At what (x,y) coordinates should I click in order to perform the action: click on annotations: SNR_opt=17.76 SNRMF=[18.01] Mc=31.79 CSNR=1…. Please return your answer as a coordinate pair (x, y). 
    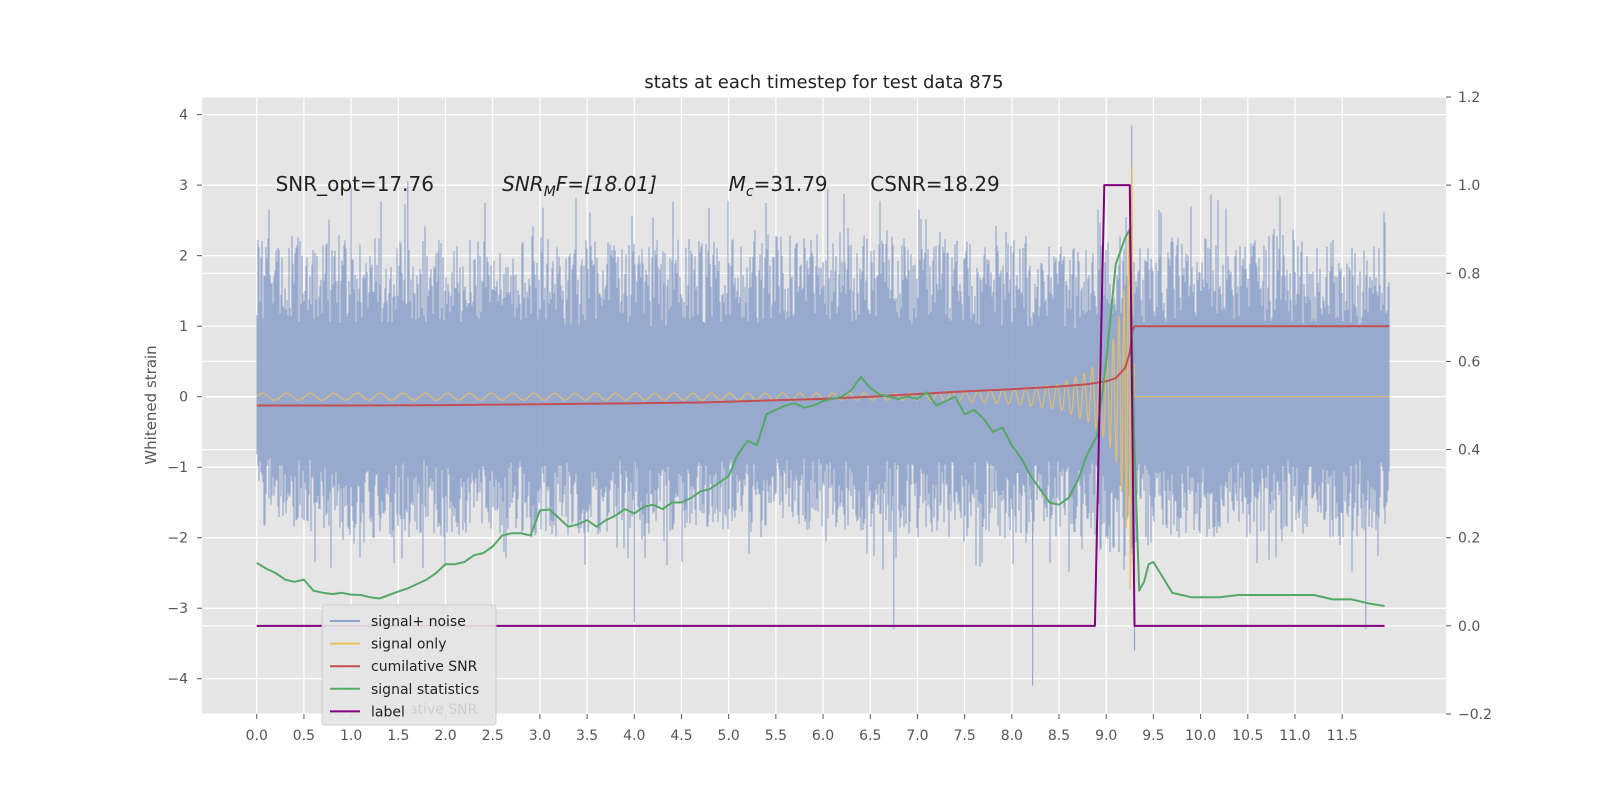
    Looking at the image, I should click on (638, 186).